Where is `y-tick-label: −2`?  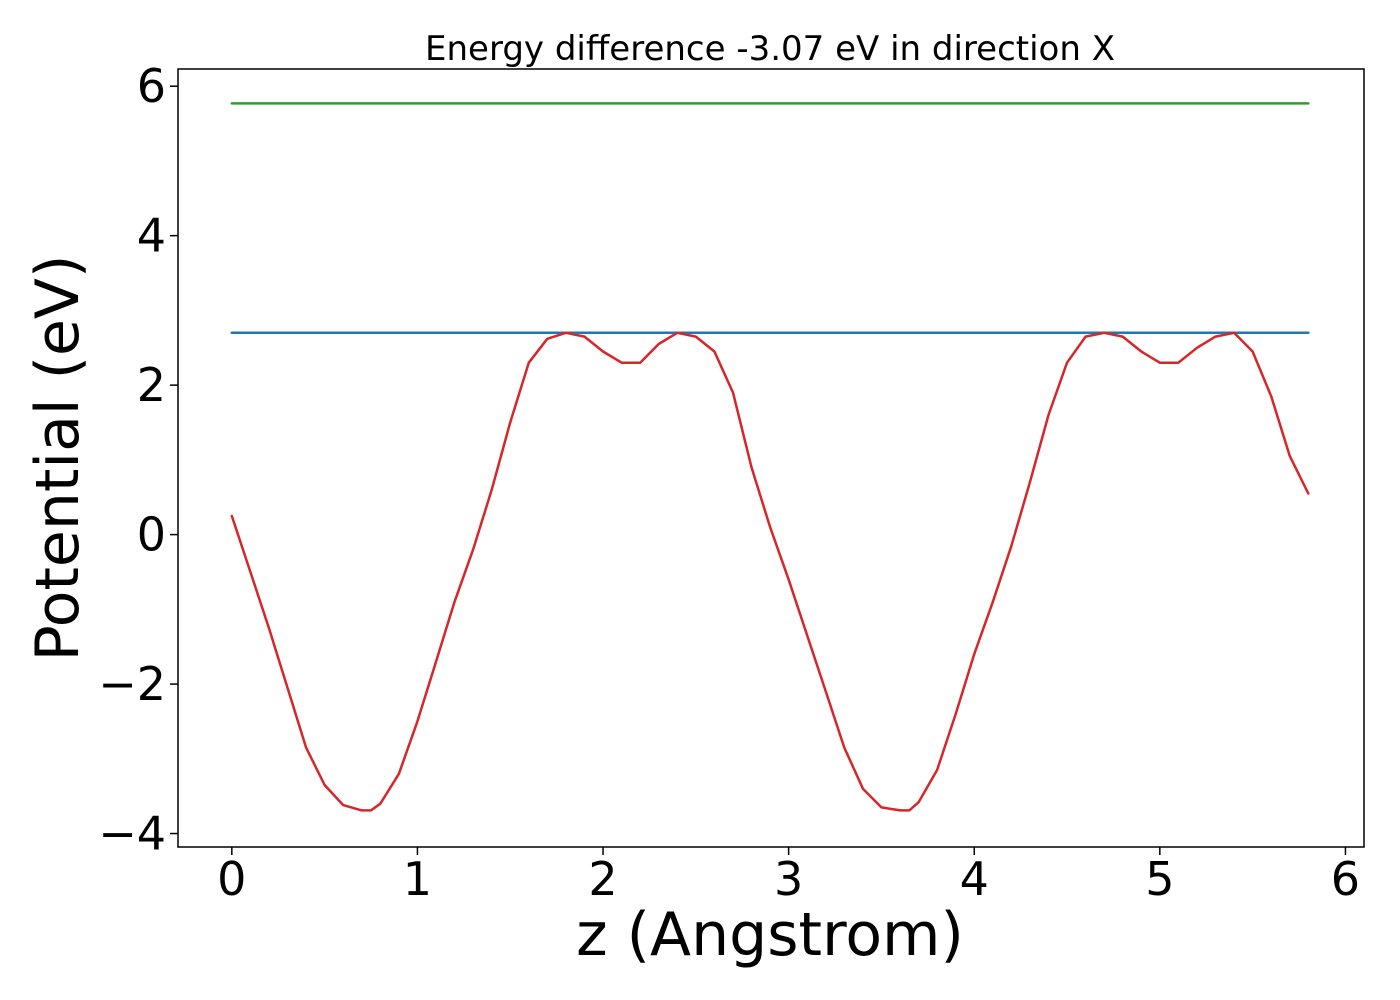 y-tick-label: −2 is located at coordinates (132, 684).